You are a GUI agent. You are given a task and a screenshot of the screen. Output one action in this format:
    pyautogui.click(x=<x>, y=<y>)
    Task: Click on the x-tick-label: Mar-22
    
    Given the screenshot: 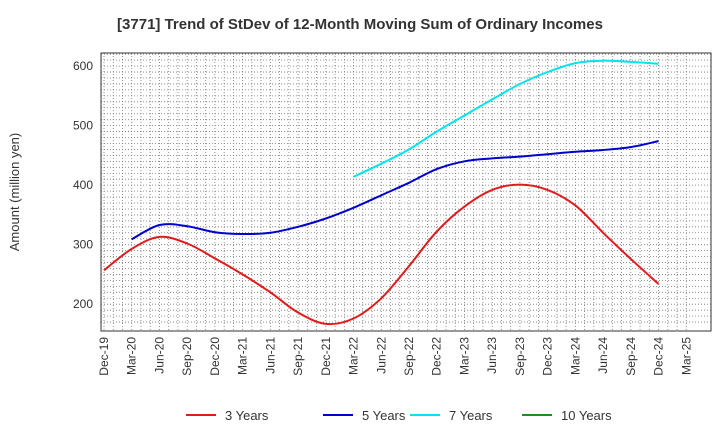 What is the action you would take?
    pyautogui.click(x=354, y=356)
    